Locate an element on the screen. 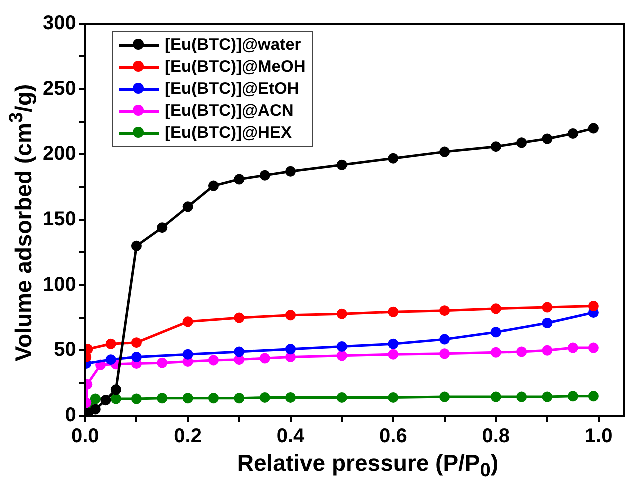 This screenshot has height=488, width=631. x-tick-label: 0.8 is located at coordinates (496, 437).